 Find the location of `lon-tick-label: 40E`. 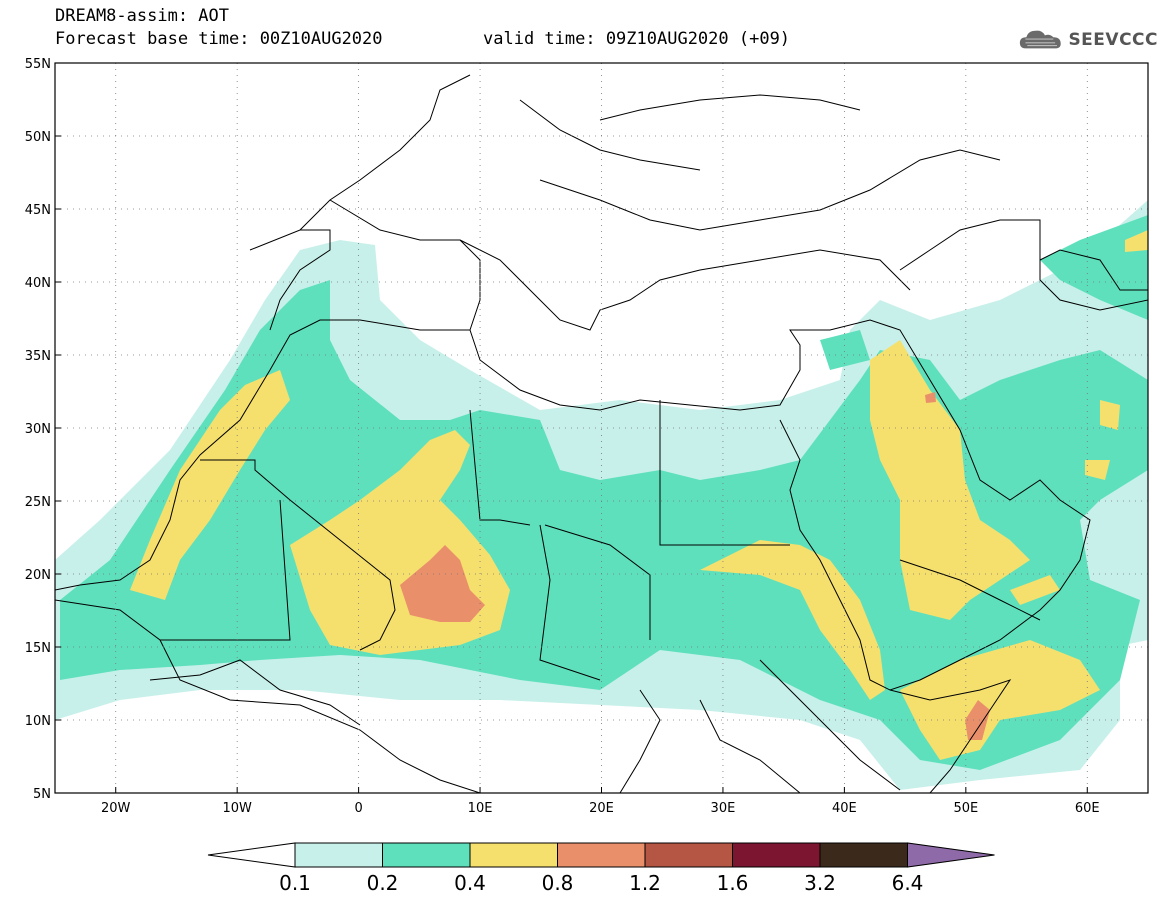

lon-tick-label: 40E is located at coordinates (844, 808).